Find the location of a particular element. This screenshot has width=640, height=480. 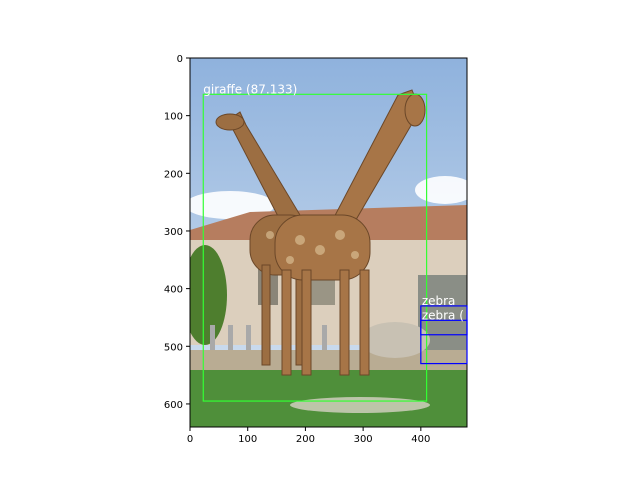

x-tick-label: 0 is located at coordinates (190, 439).